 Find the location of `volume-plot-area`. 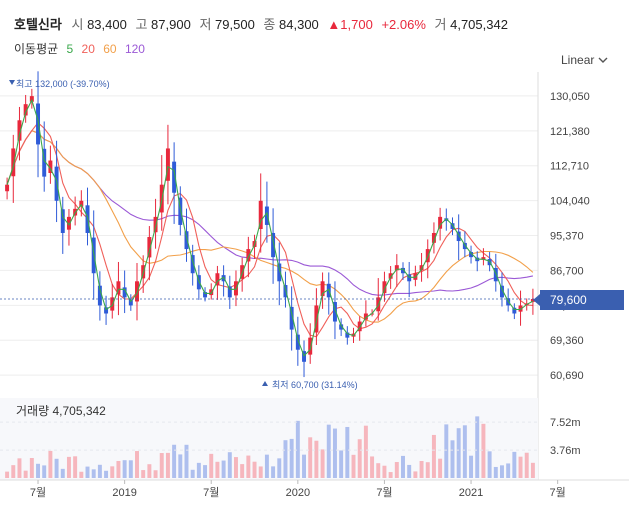

volume-plot-area is located at coordinates (269, 439).